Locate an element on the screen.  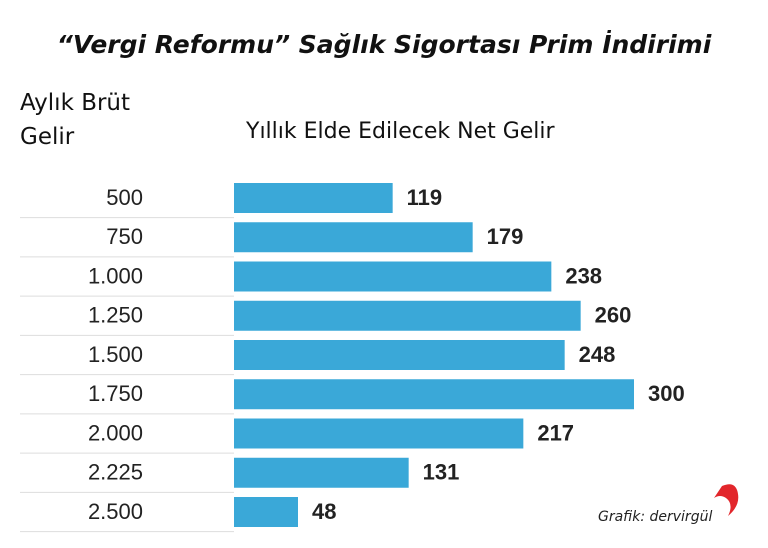
value-header: Yıllık Elde Edilecek Net Gelir is located at coordinates (400, 131).